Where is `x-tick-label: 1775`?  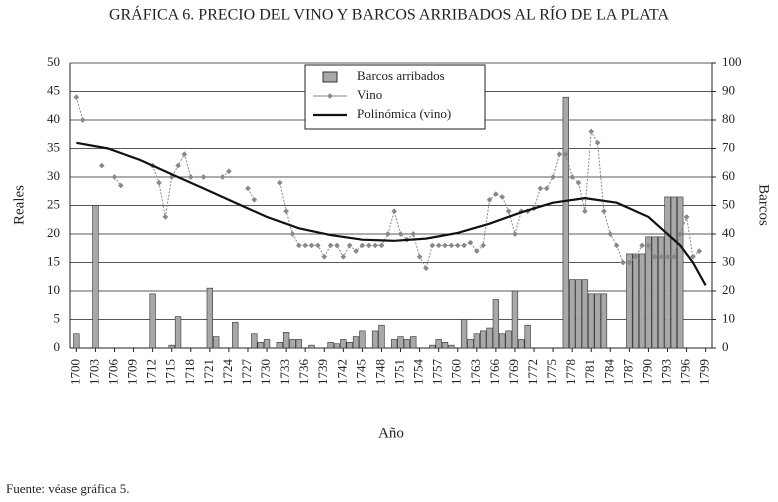
x-tick-label: 1775 is located at coordinates (551, 372).